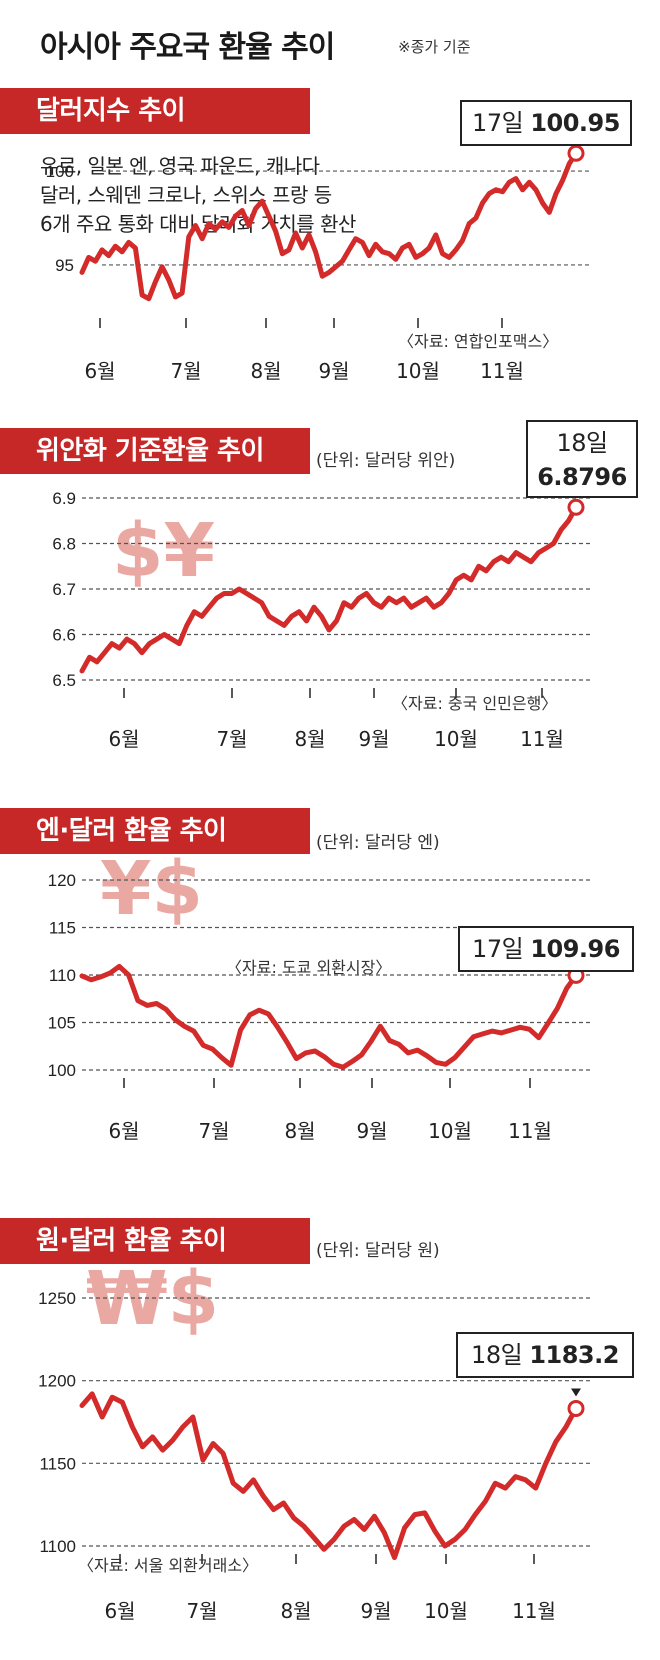 The image size is (660, 1660). I want to click on y-tick-label: 110, so click(62, 975).